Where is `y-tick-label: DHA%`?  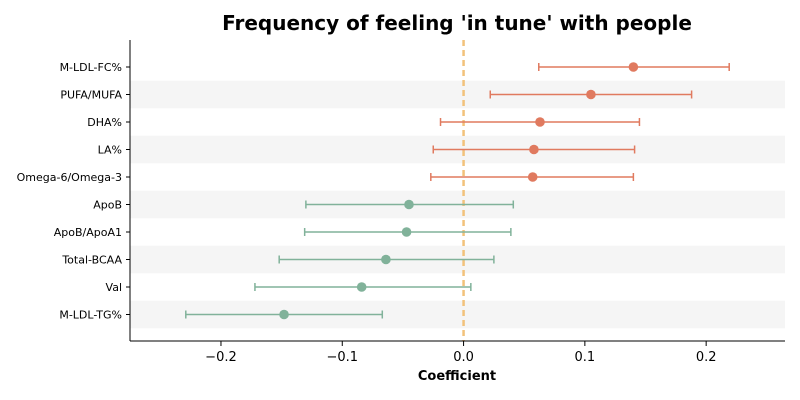
y-tick-label: DHA% is located at coordinates (104, 122).